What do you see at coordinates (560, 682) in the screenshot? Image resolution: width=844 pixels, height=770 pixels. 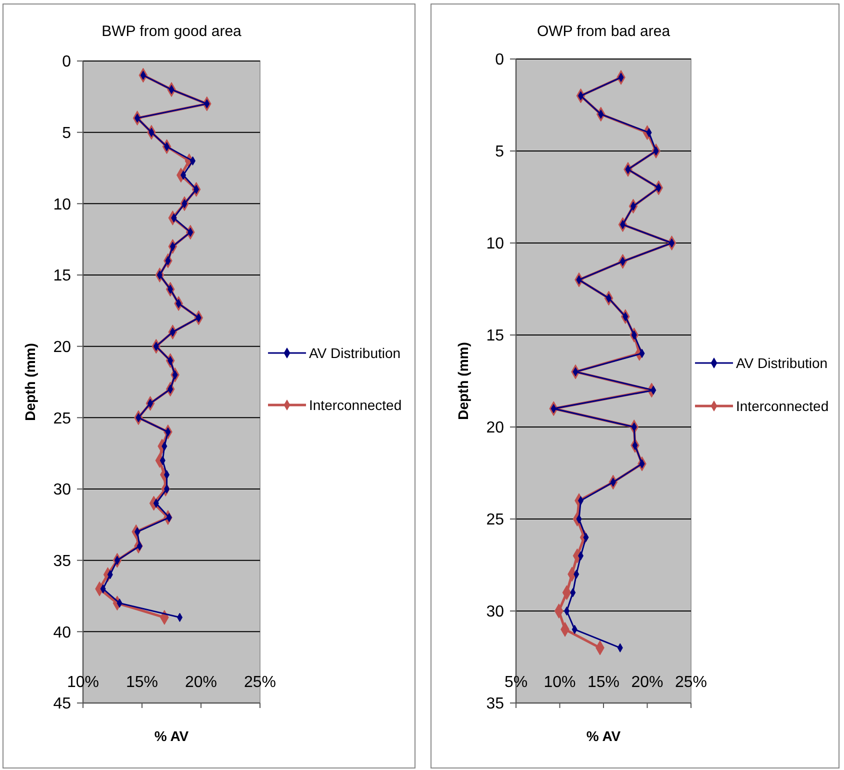 I see `x-tick-label: 10%` at bounding box center [560, 682].